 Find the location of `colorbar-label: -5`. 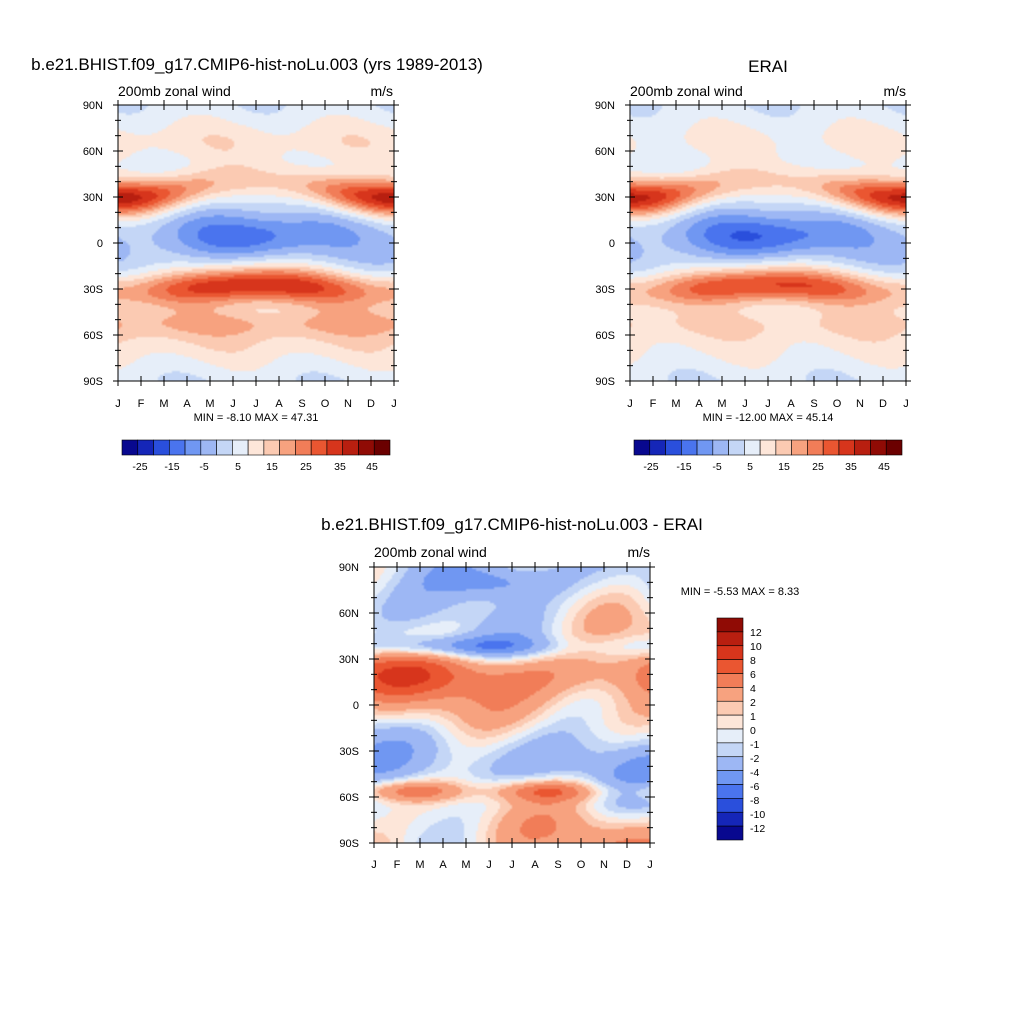

colorbar-label: -5 is located at coordinates (716, 467).